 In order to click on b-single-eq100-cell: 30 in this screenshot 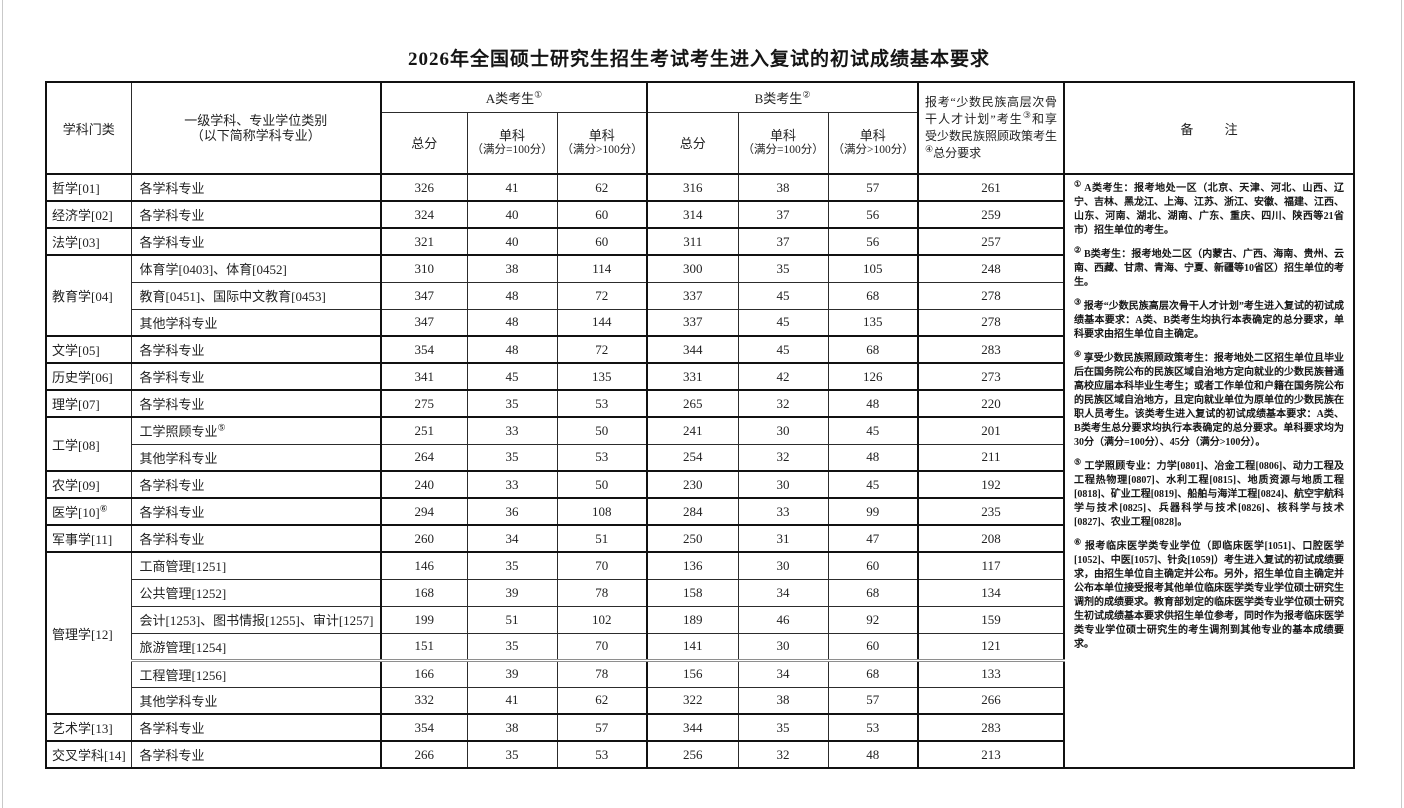, I will do `click(783, 565)`.